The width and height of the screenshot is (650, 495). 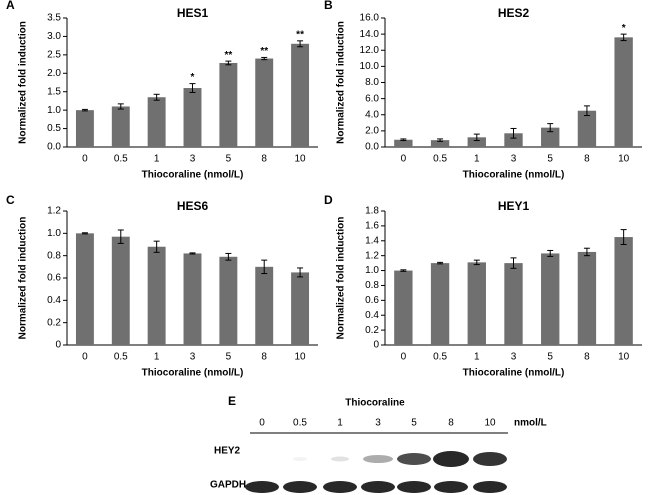 I want to click on y-tick-label: 0.8, so click(x=372, y=285).